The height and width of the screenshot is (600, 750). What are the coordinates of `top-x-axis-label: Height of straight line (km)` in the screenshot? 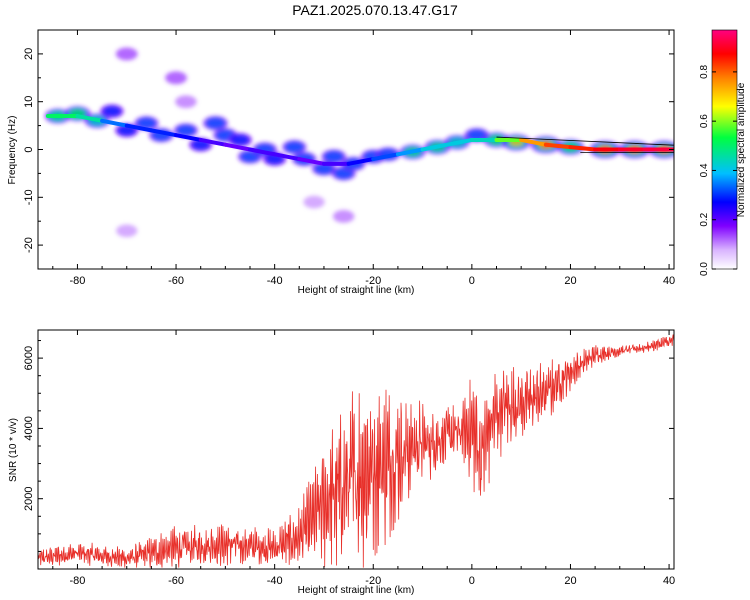 It's located at (356, 290).